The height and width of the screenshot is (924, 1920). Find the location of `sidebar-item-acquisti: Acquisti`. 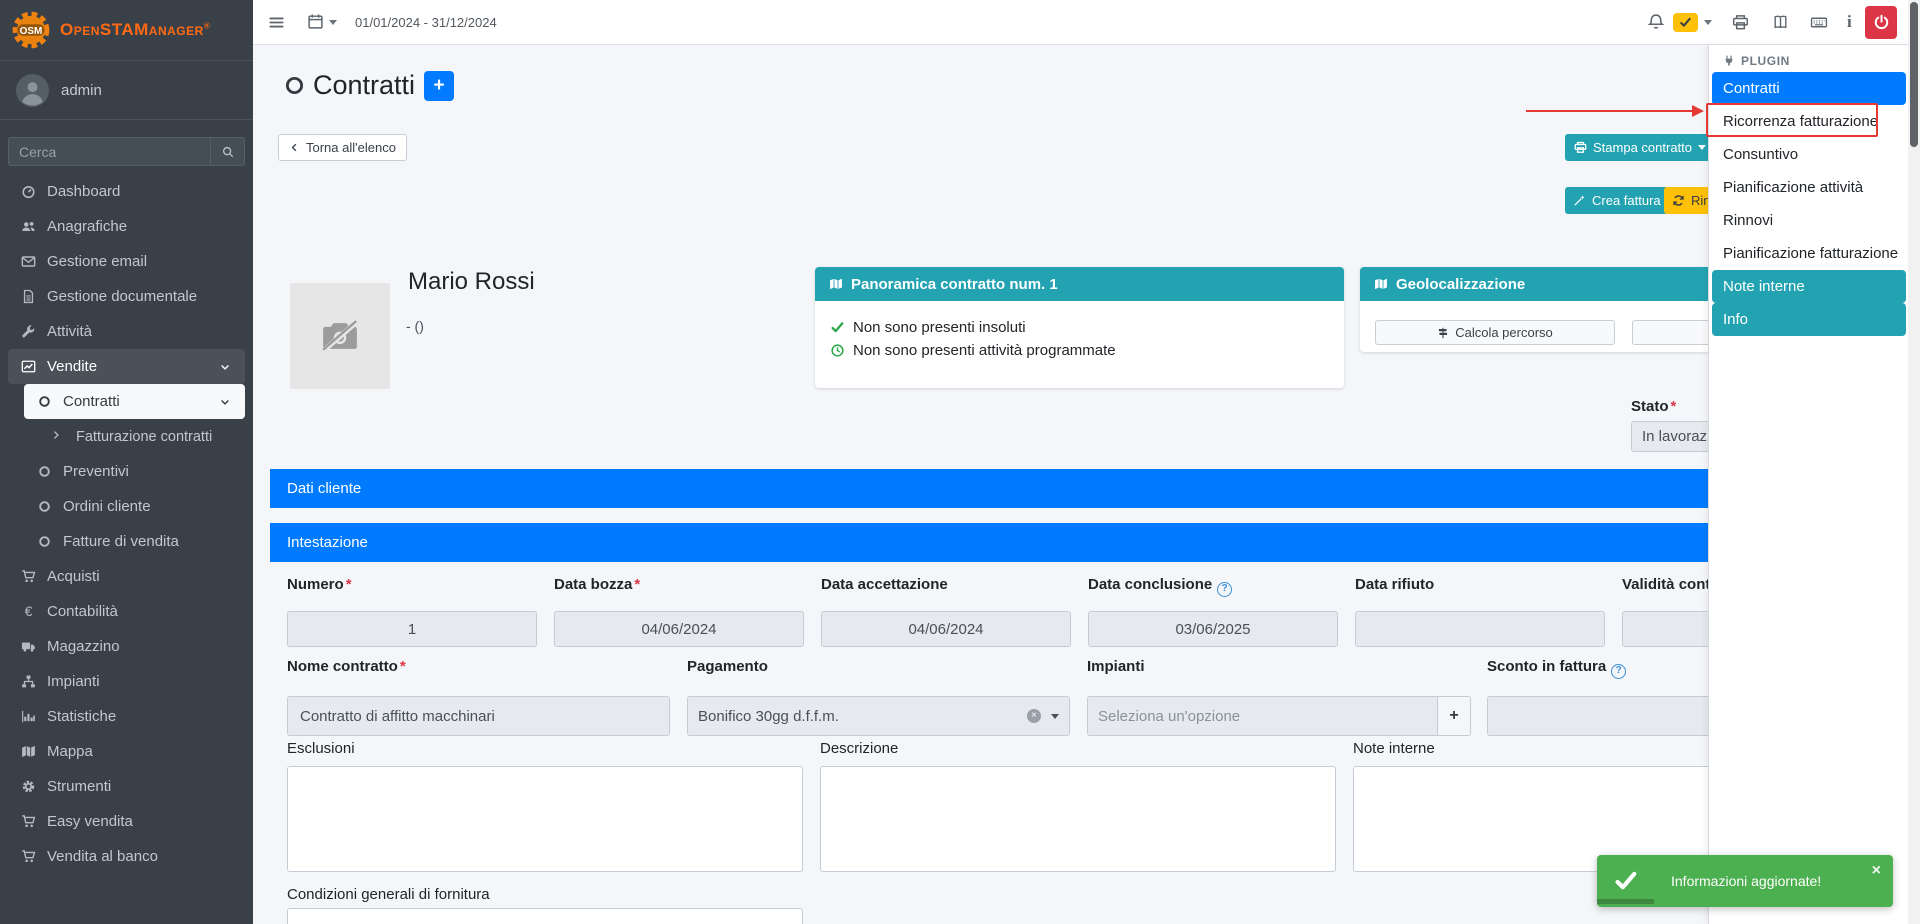

sidebar-item-acquisti: Acquisti is located at coordinates (126, 576).